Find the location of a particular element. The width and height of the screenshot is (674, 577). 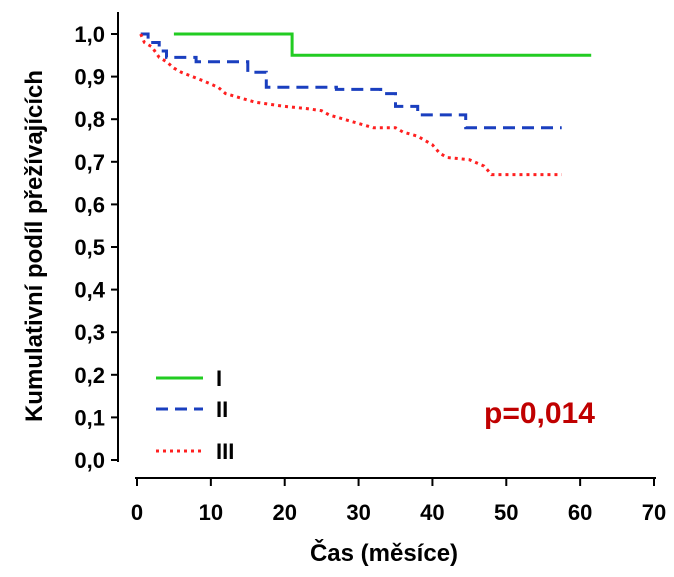

legend-label-iii: III is located at coordinates (225, 451).